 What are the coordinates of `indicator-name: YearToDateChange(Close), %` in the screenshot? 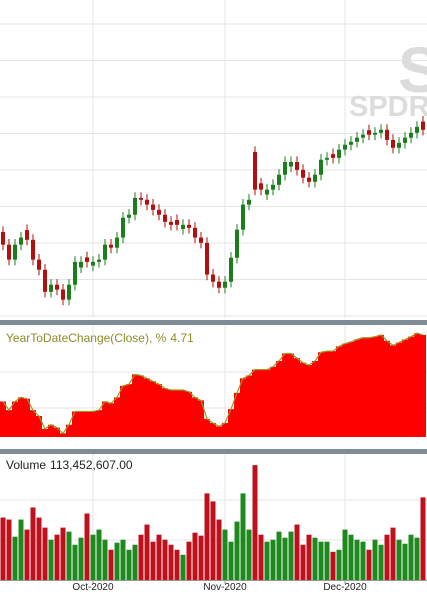 It's located at (86, 338).